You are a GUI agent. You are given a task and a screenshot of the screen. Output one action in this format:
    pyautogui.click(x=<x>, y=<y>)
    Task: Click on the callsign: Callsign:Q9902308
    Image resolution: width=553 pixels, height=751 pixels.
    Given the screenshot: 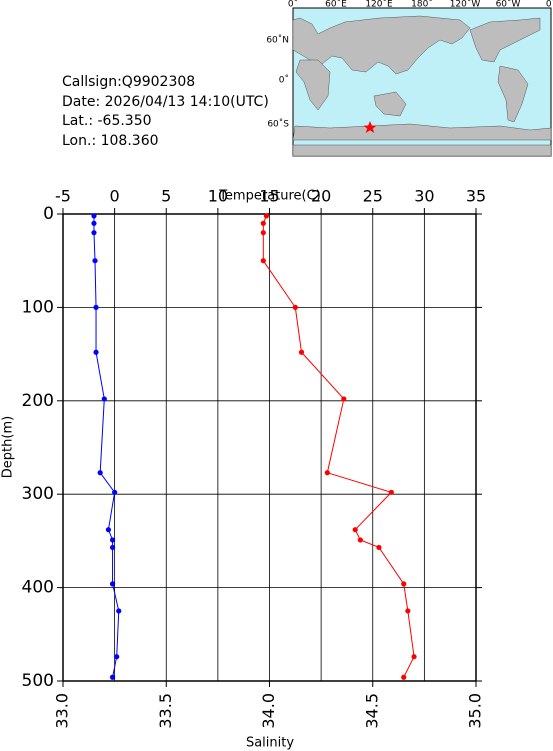 What is the action you would take?
    pyautogui.click(x=128, y=82)
    